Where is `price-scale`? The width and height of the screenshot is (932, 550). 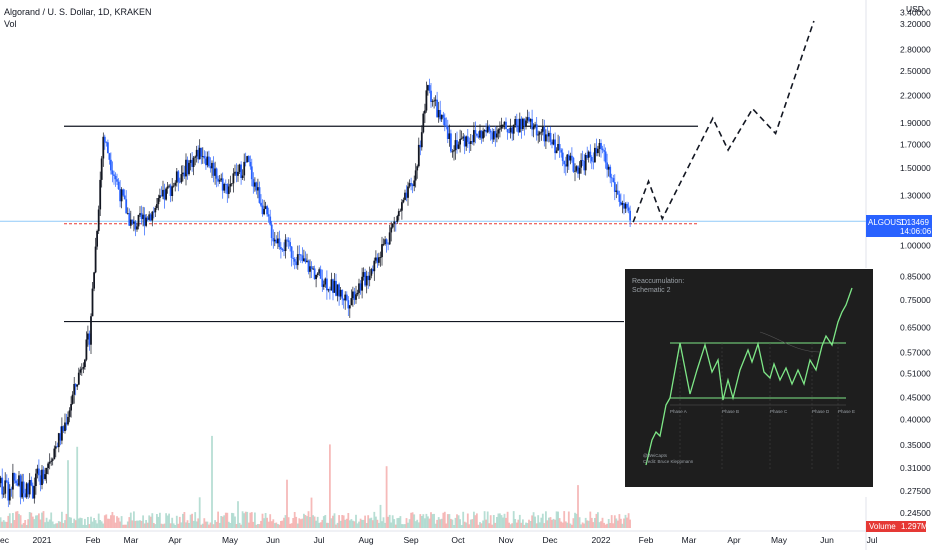
price-scale is located at coordinates (899, 275).